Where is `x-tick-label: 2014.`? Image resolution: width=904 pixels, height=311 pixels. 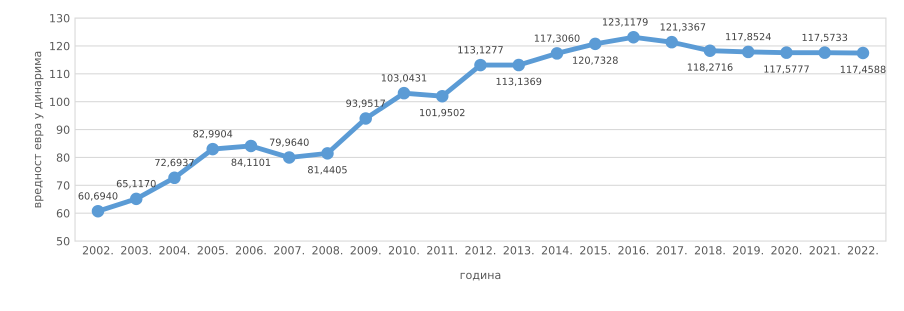
x-tick-label: 2014. is located at coordinates (557, 250).